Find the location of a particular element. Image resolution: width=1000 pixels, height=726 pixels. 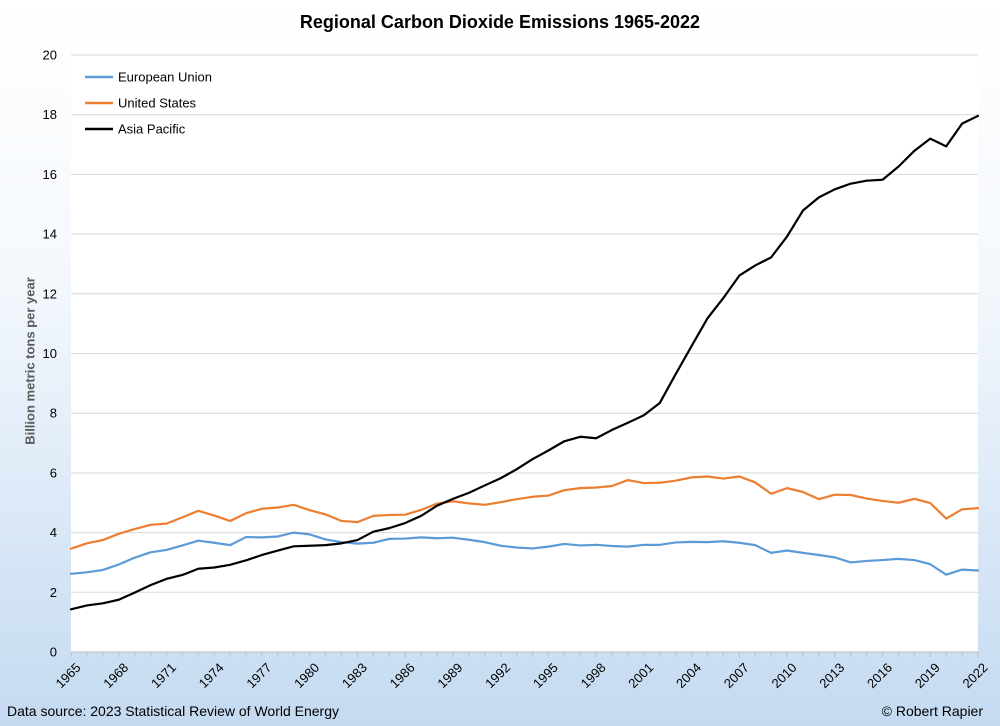

x-tick-label: 2022 is located at coordinates (974, 675).